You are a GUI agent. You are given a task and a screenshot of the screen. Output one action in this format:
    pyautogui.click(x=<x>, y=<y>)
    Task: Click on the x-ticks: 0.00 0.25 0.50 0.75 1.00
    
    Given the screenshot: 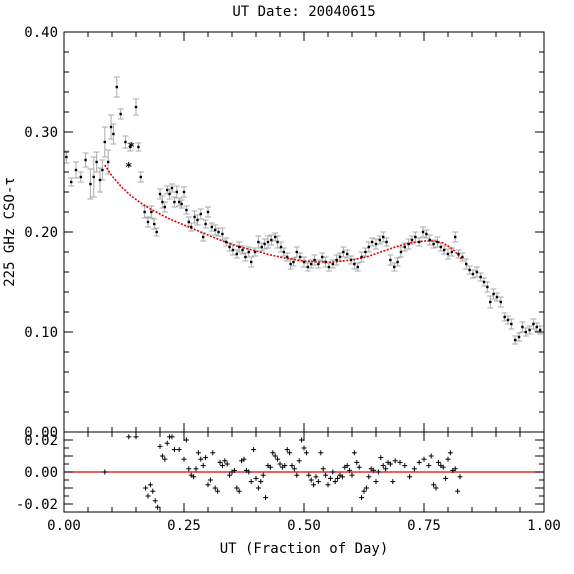 What is the action you would take?
    pyautogui.click(x=304, y=526)
    